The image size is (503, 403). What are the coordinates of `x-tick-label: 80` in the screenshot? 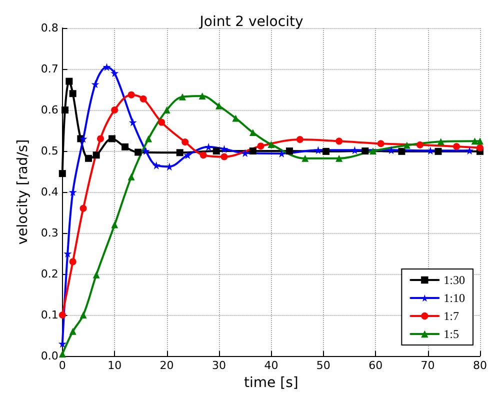 It's located at (480, 365).